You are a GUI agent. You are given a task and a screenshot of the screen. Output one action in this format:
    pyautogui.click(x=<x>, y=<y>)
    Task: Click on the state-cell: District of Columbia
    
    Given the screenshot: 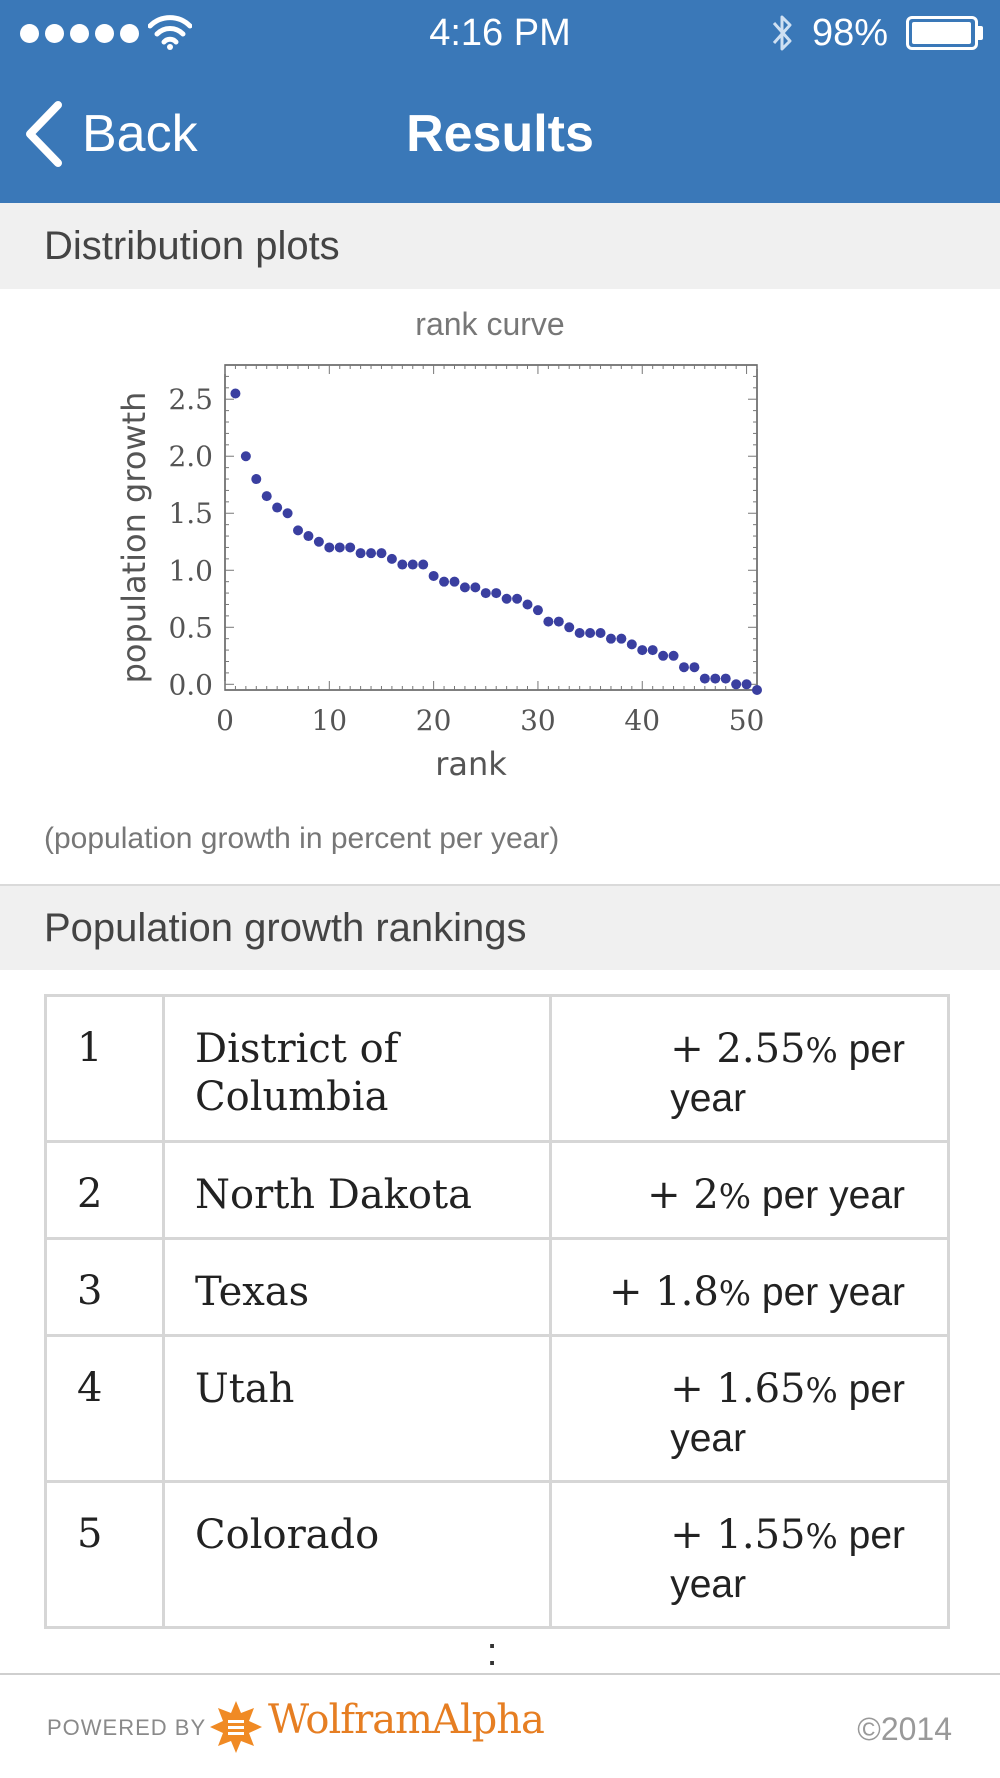 What is the action you would take?
    pyautogui.click(x=357, y=1068)
    